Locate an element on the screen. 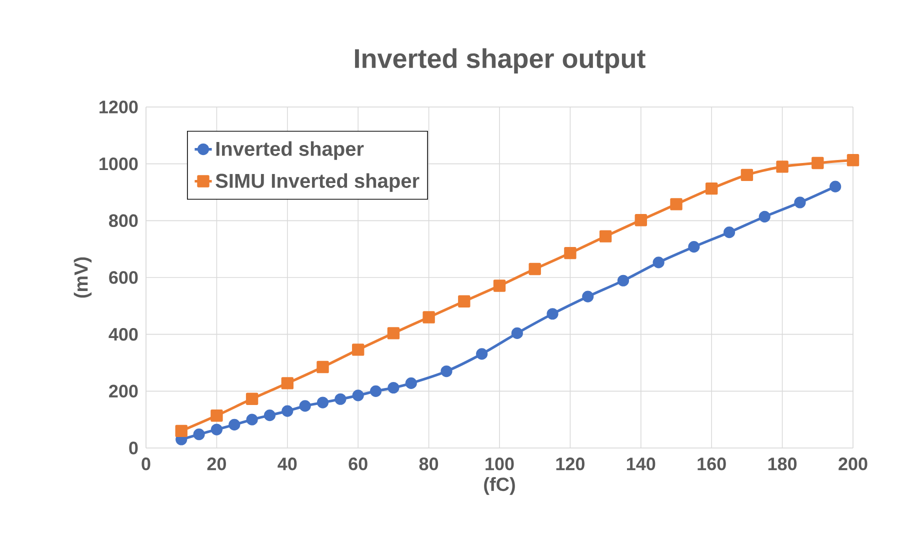  x-tick-label: 120 is located at coordinates (570, 464).